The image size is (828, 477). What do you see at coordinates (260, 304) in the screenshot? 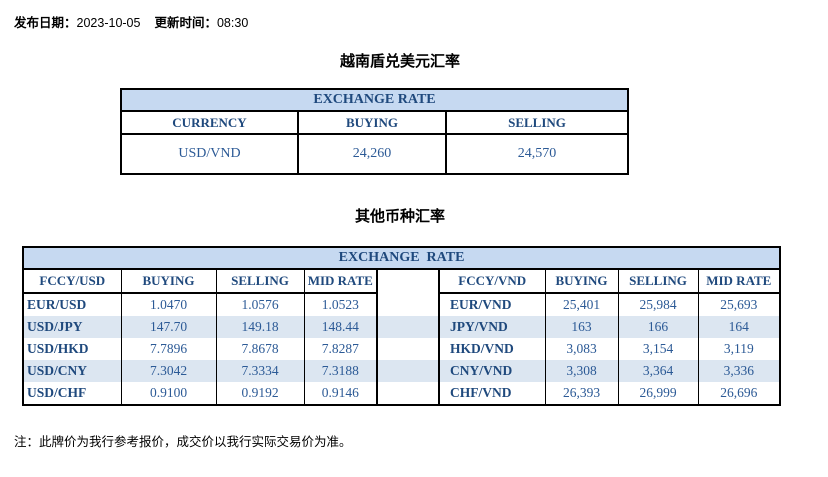
I see `selling-rate-cell: 1.0576` at bounding box center [260, 304].